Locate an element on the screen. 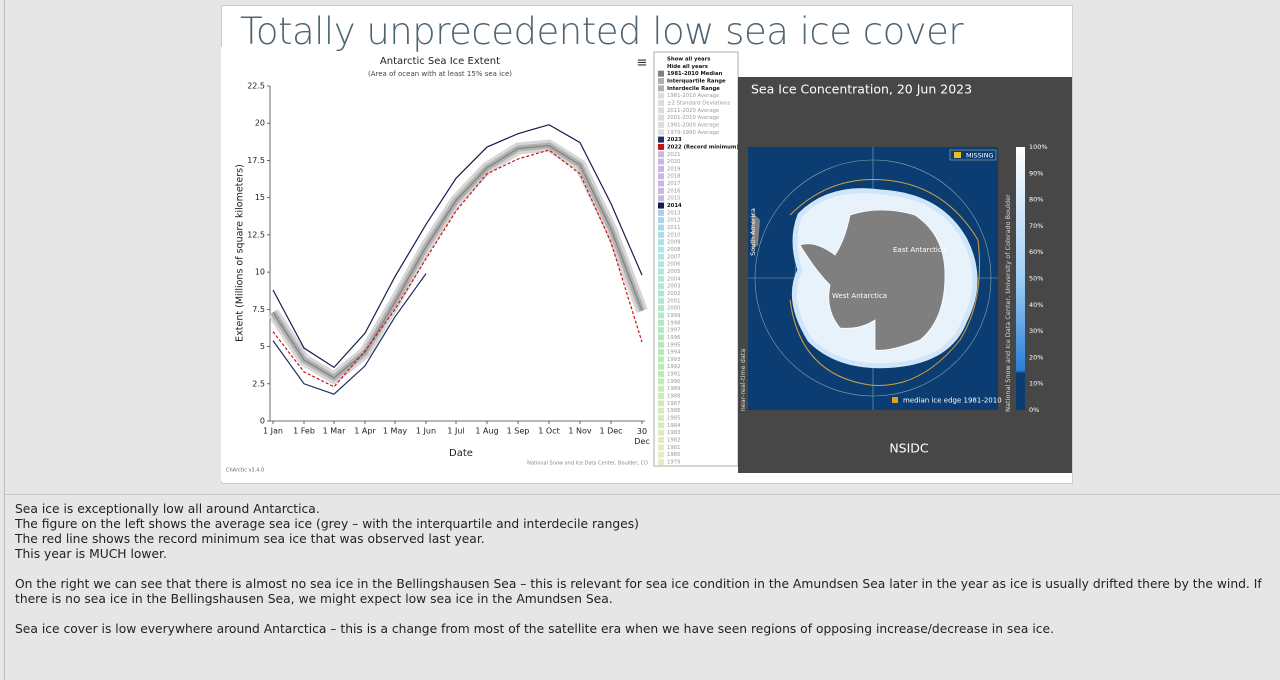 The image size is (1280, 680). colorbar-label: 80% is located at coordinates (1036, 200).